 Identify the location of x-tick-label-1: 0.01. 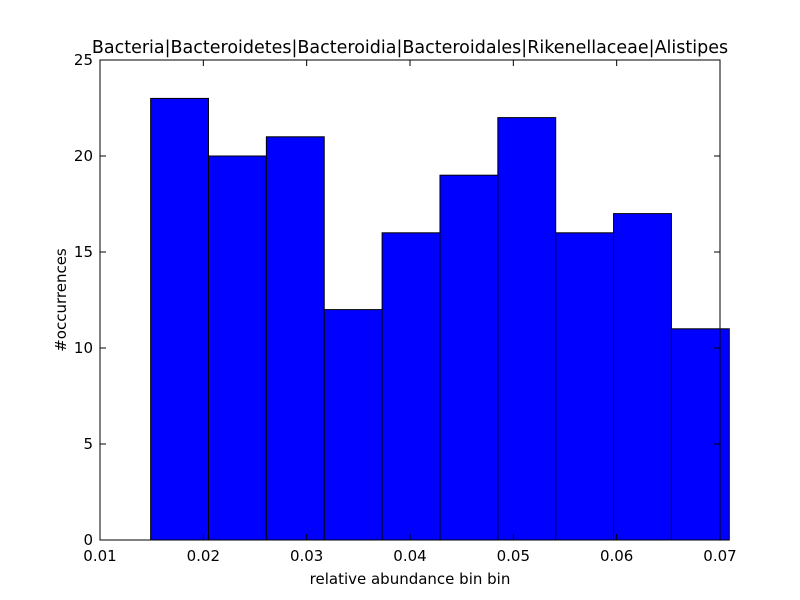
(99, 556).